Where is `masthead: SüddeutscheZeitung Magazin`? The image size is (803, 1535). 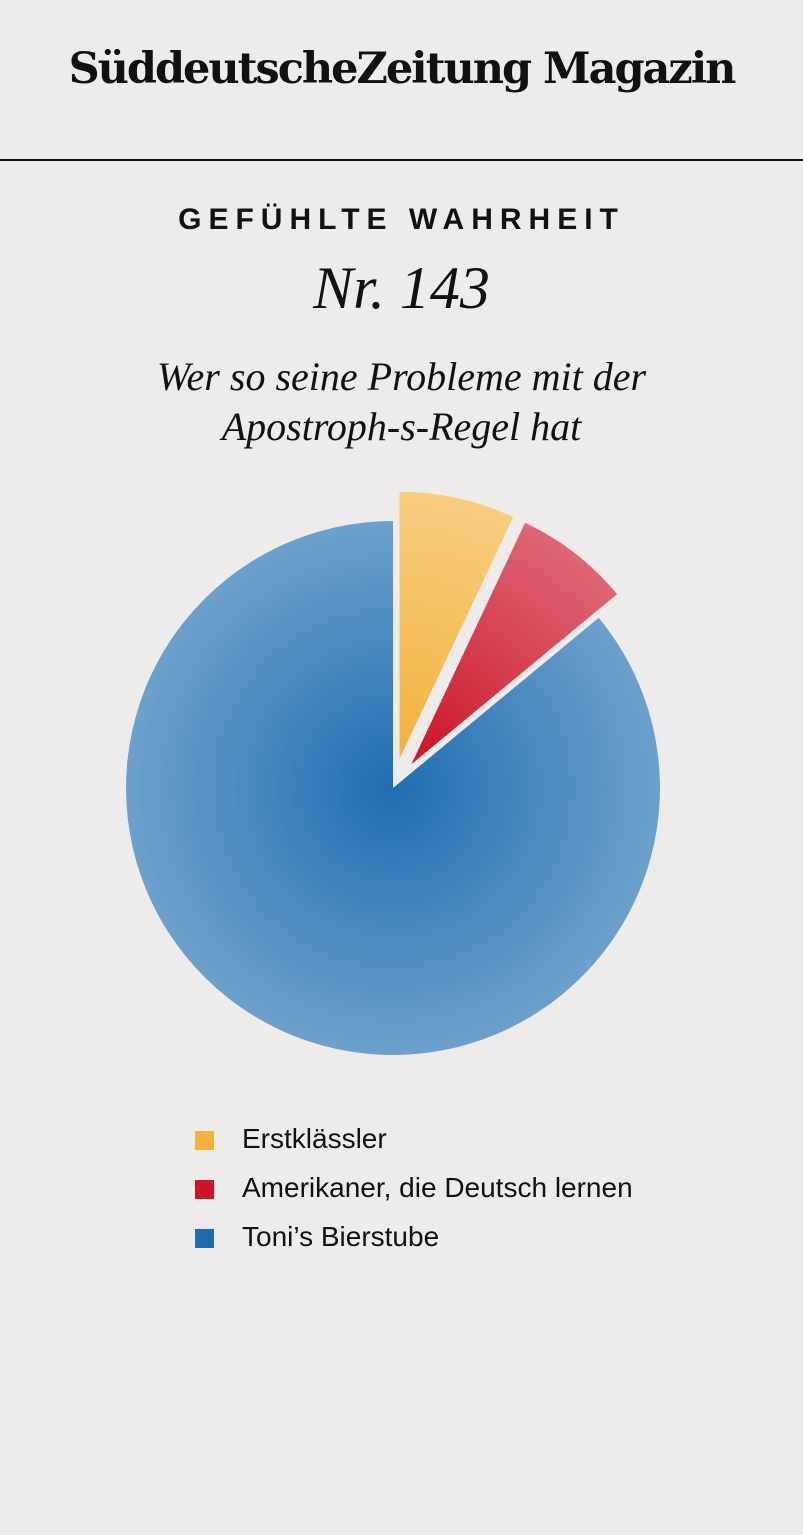
masthead: SüddeutscheZeitung Magazin is located at coordinates (401, 80).